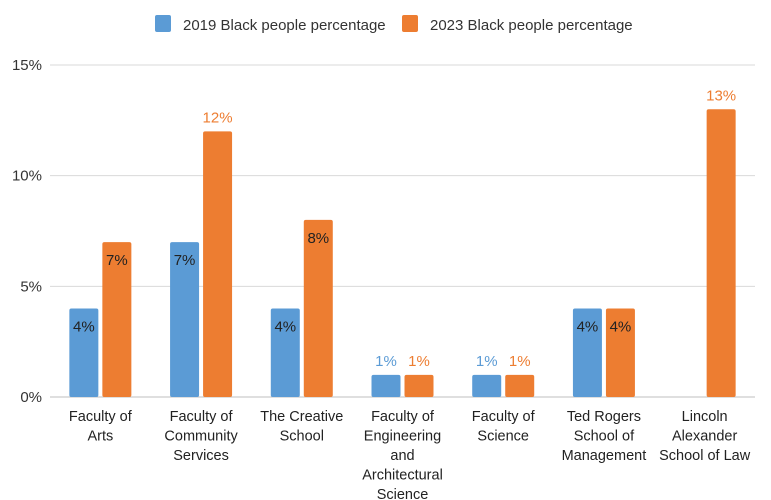 The height and width of the screenshot is (500, 771). I want to click on data-label-s1-c2: 8%, so click(318, 238).